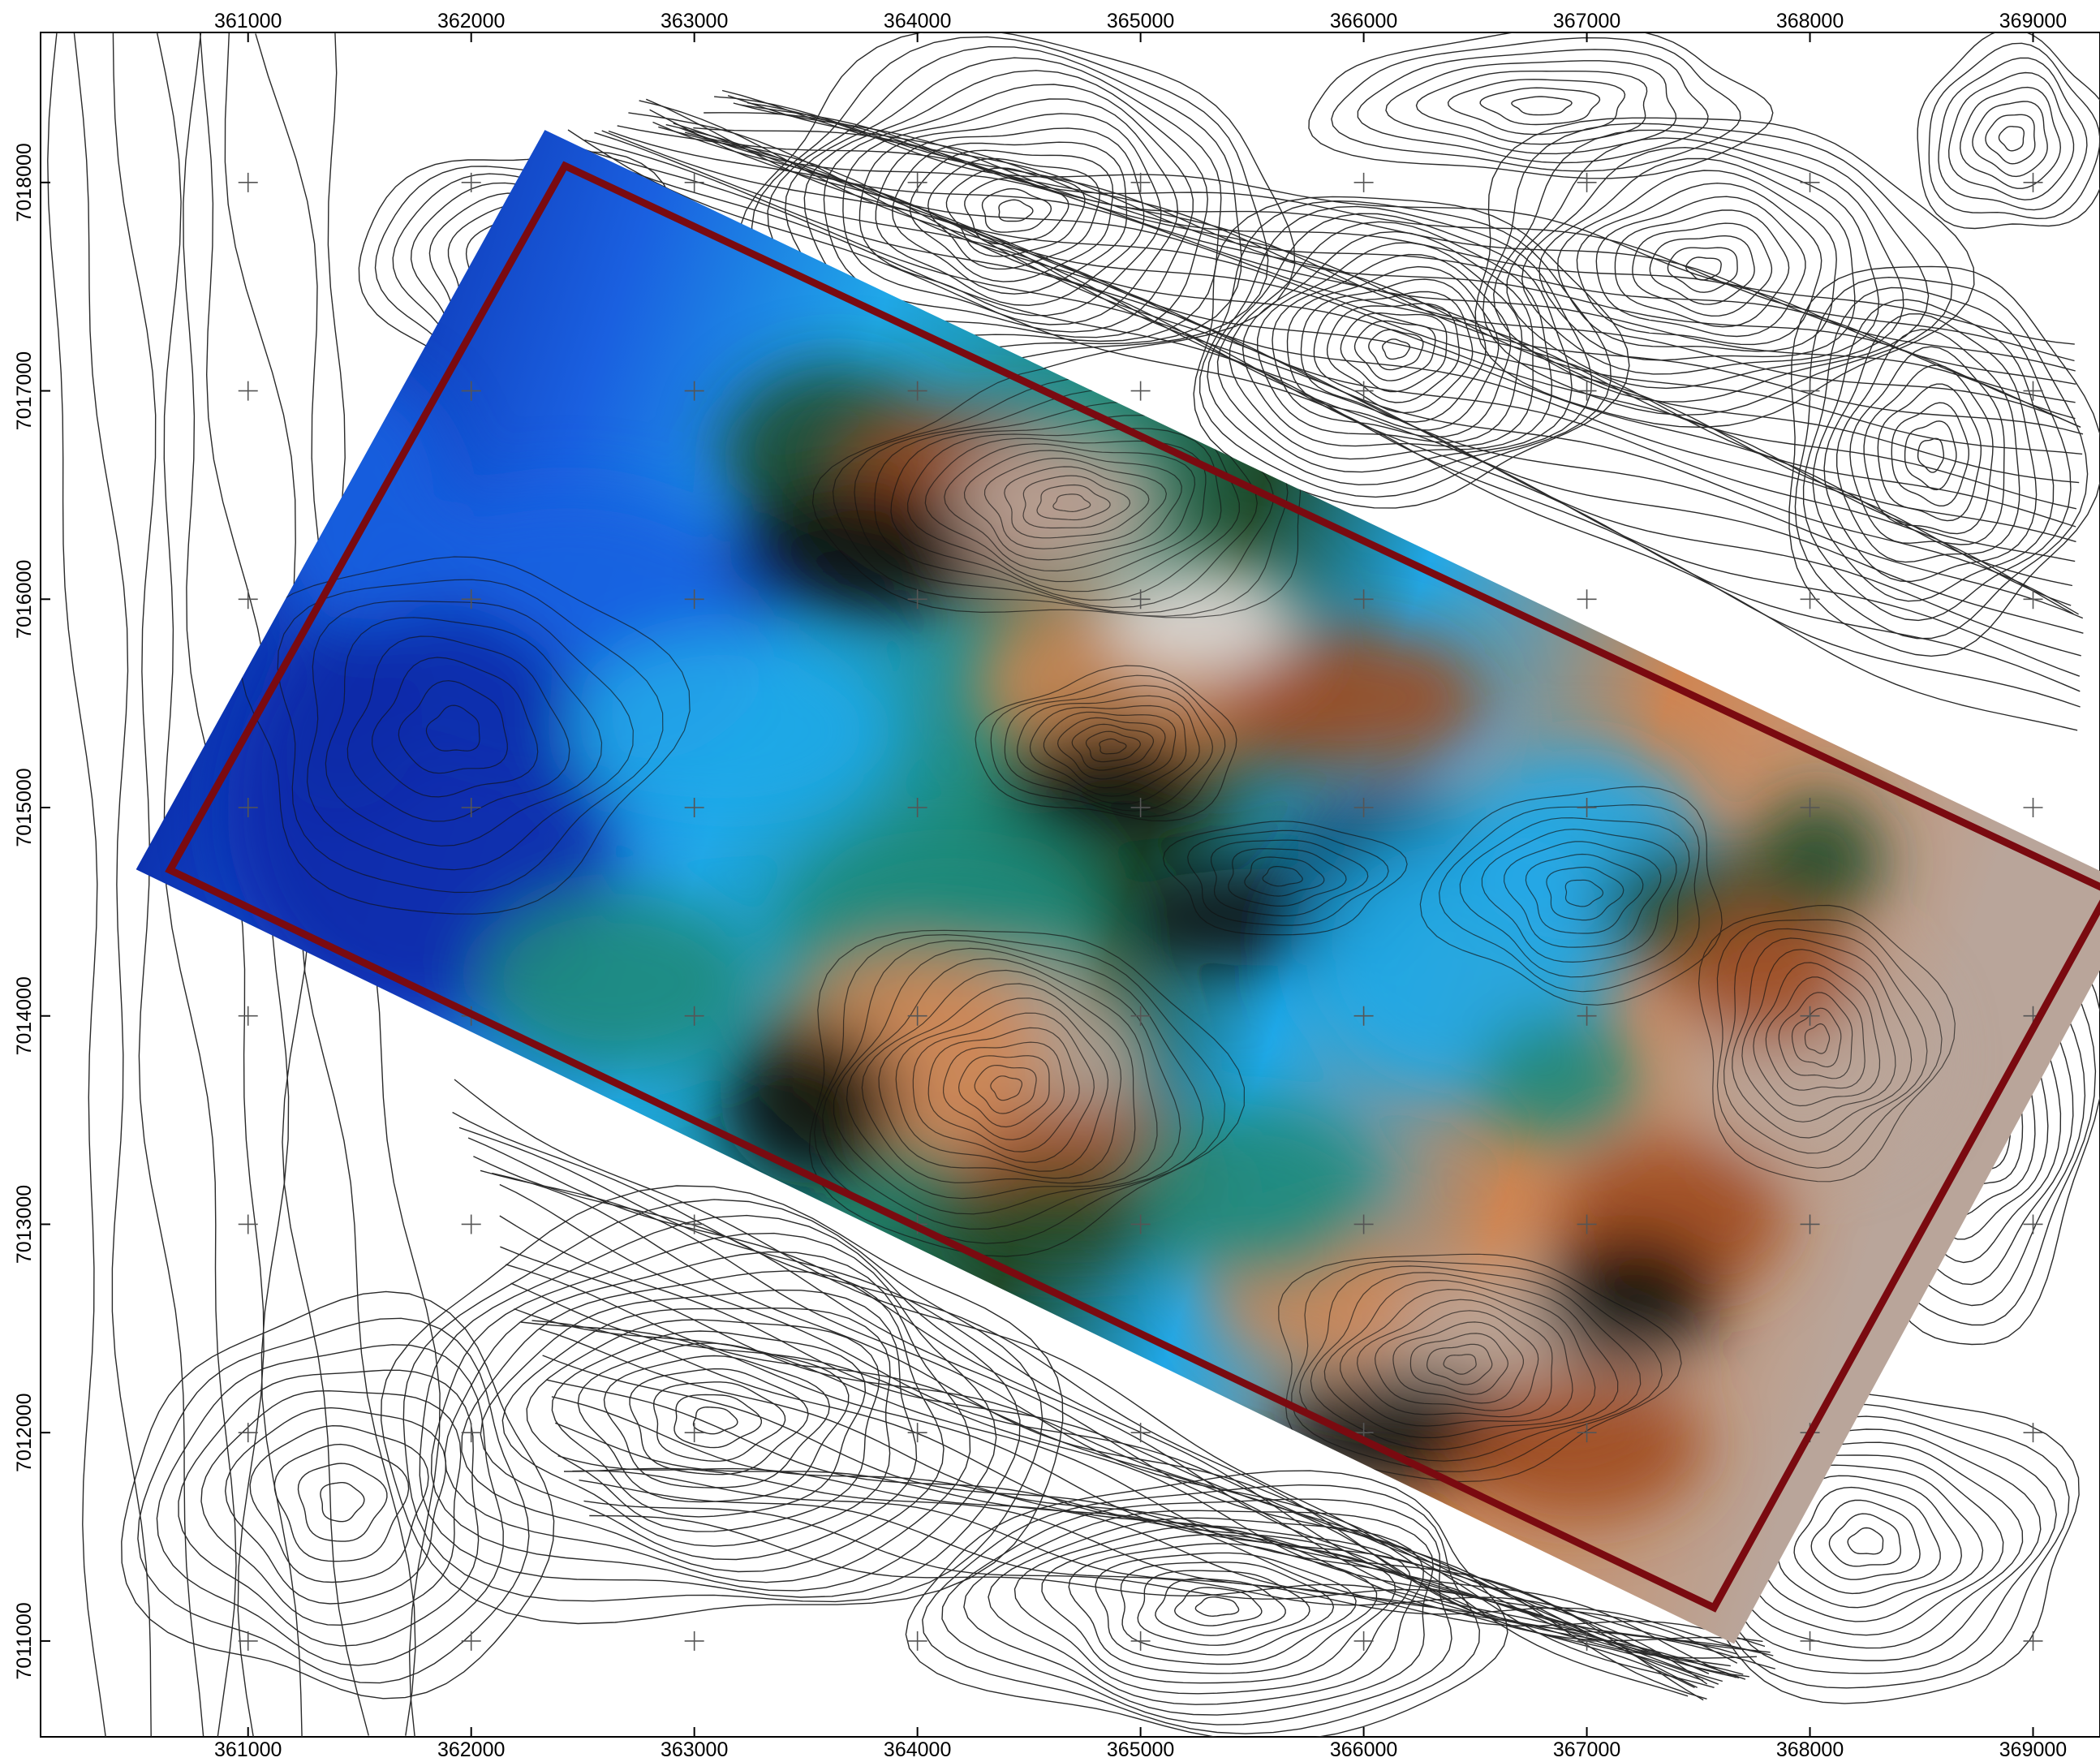  What do you see at coordinates (1810, 1749) in the screenshot?
I see `x-tick-label-bottom: 368000` at bounding box center [1810, 1749].